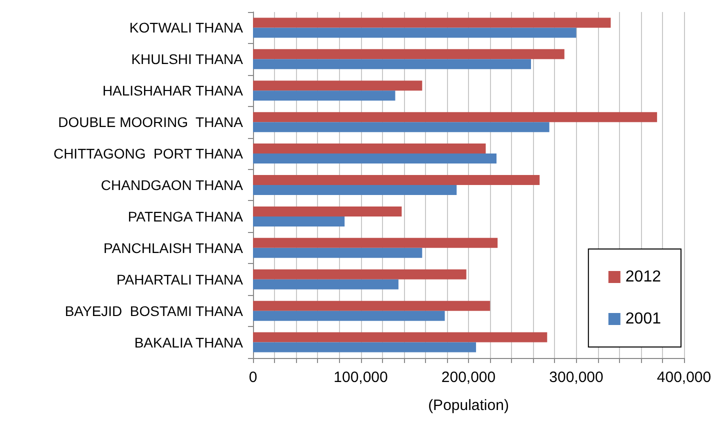 This screenshot has height=429, width=717. Describe the element at coordinates (468, 405) in the screenshot. I see `x-axis-title: (Population)` at that location.